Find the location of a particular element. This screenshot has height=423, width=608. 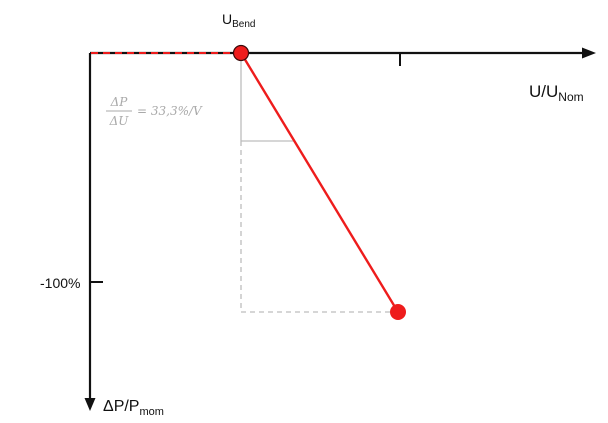

bend-label: UBend is located at coordinates (238, 20).